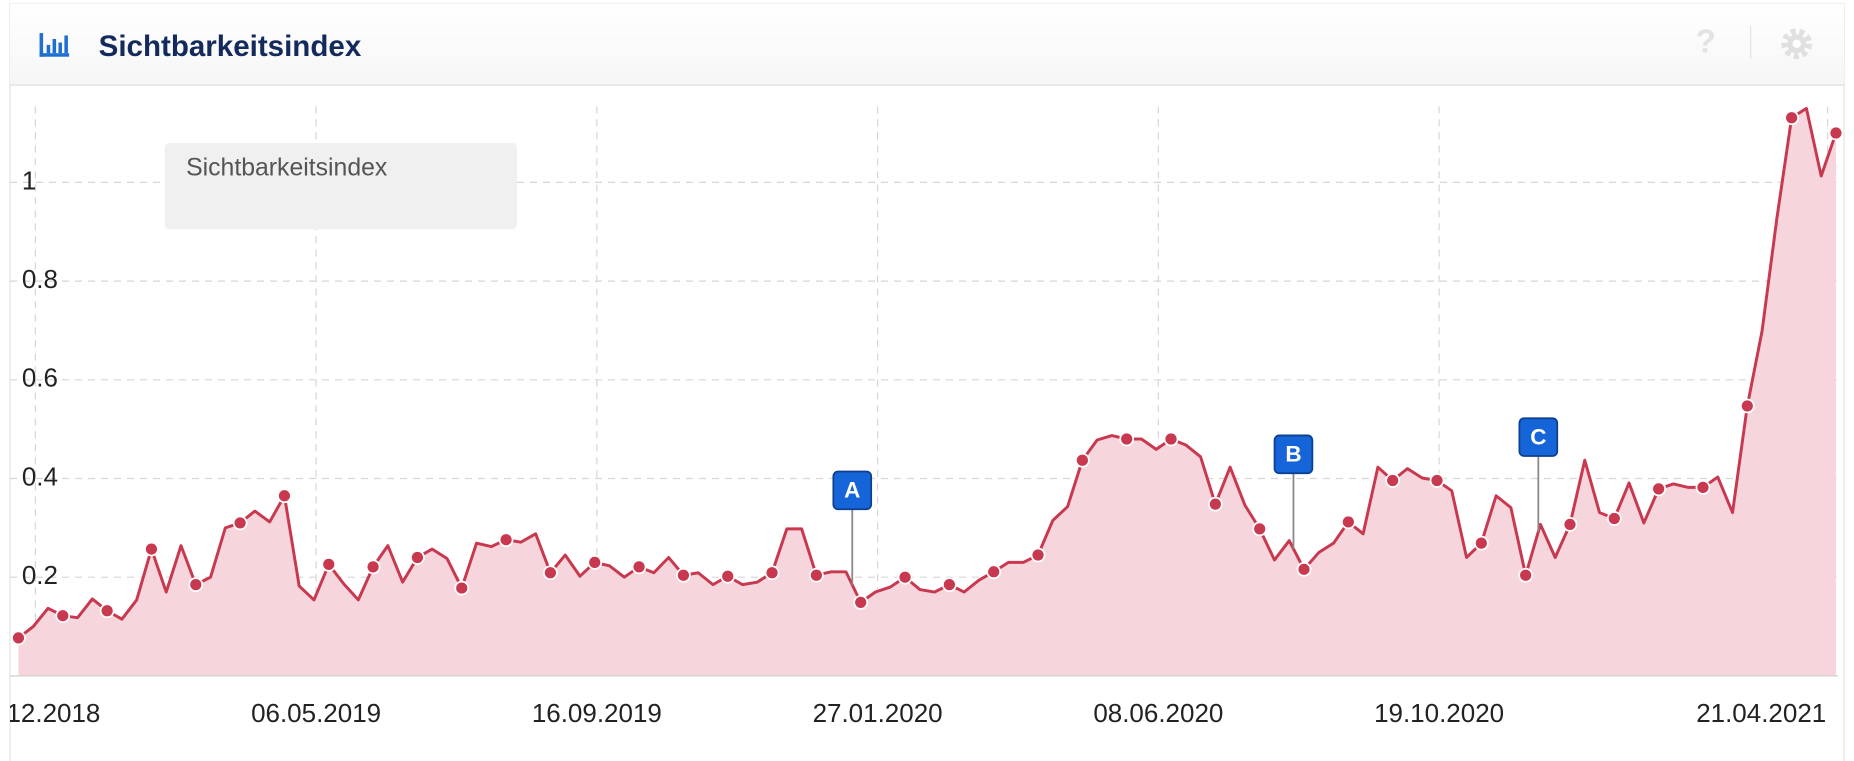 The height and width of the screenshot is (761, 1854). What do you see at coordinates (340, 186) in the screenshot?
I see `legend` at bounding box center [340, 186].